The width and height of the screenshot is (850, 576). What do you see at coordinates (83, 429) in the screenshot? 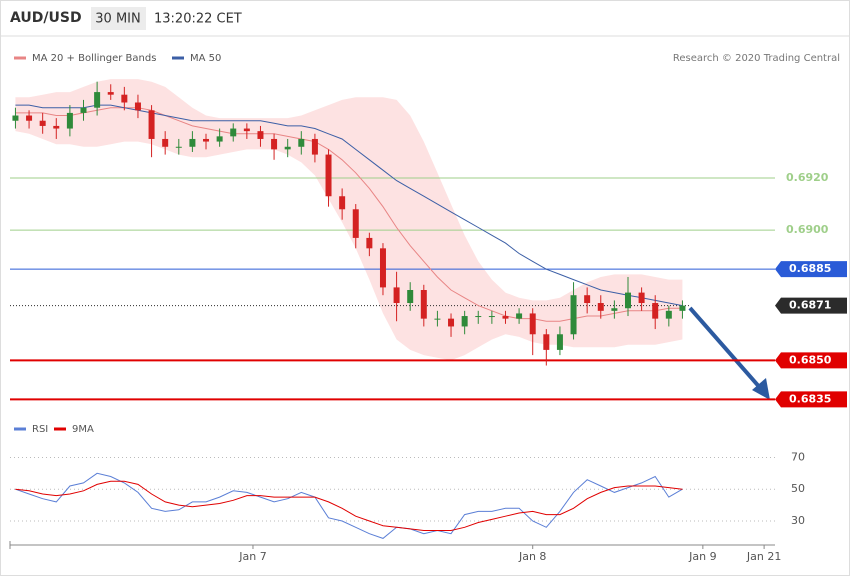
I see `legend-label: 9MA` at bounding box center [83, 429].